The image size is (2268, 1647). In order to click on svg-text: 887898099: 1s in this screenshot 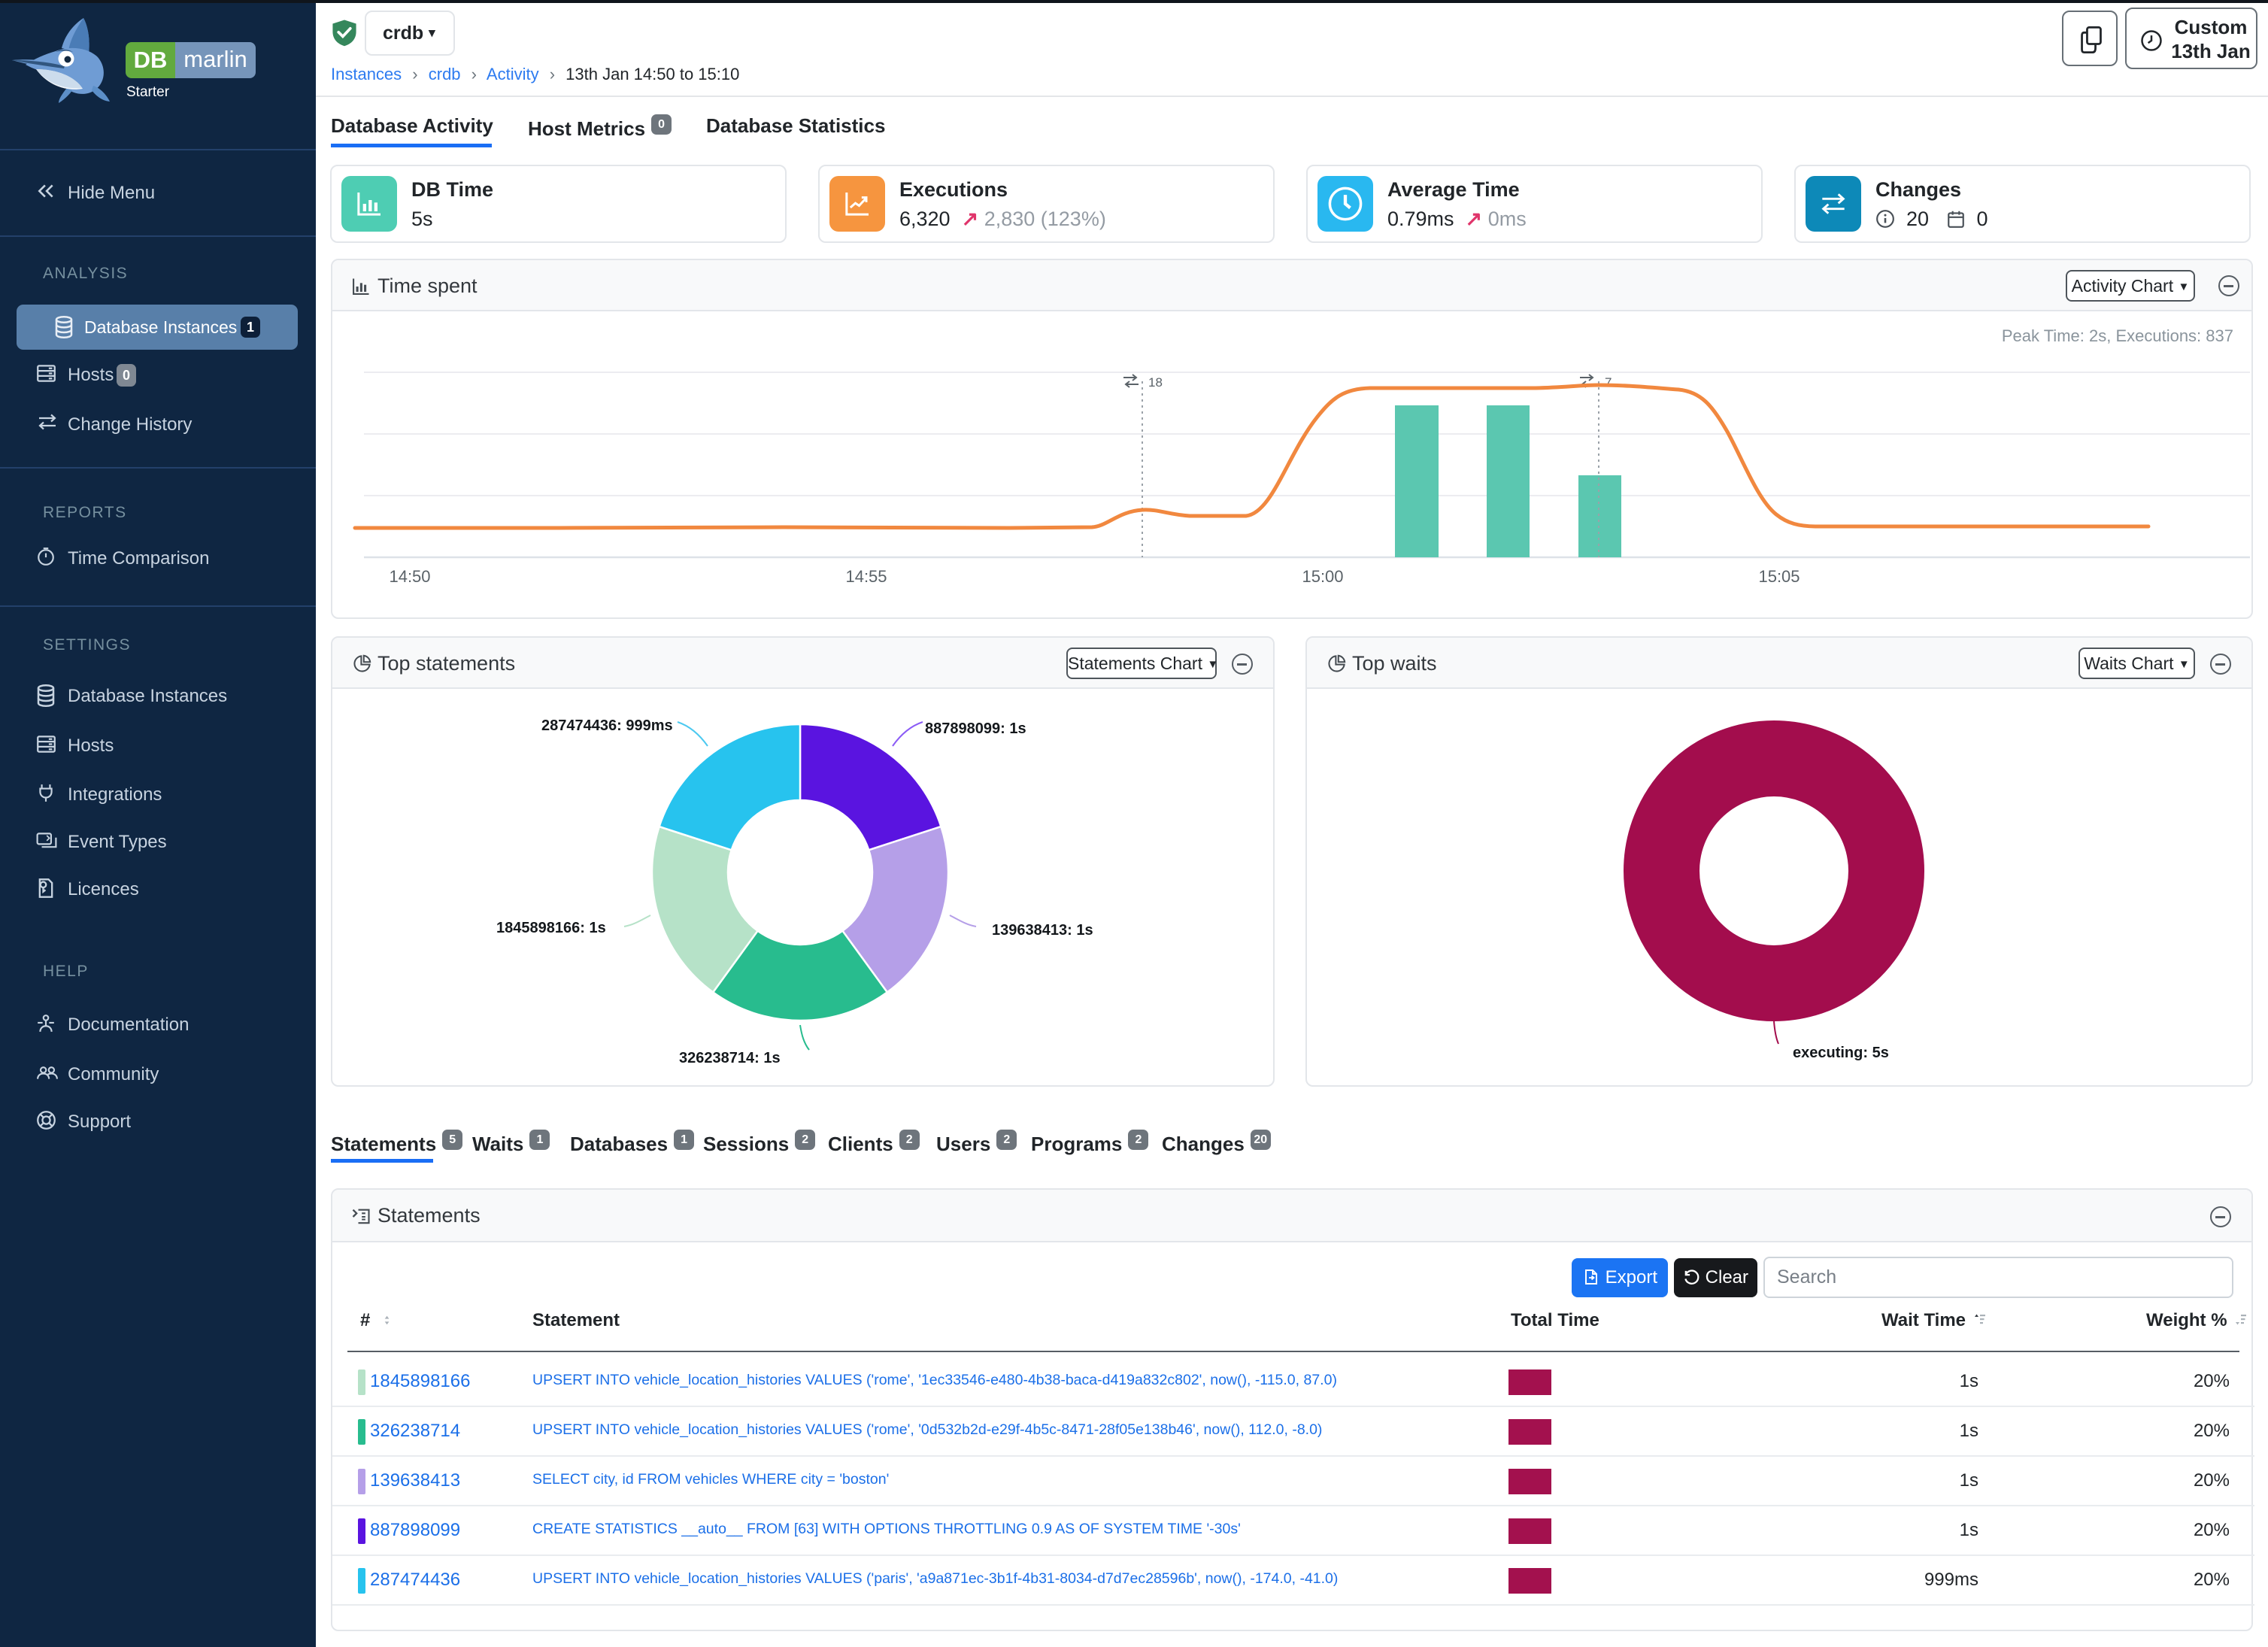, I will do `click(975, 728)`.